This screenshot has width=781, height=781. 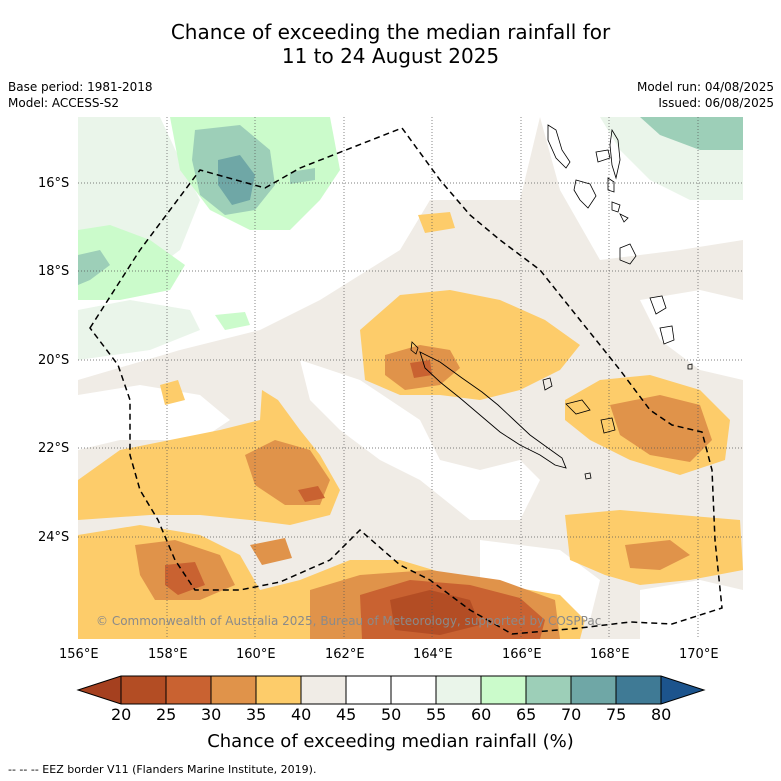 I want to click on lifou-island, so click(x=578, y=407).